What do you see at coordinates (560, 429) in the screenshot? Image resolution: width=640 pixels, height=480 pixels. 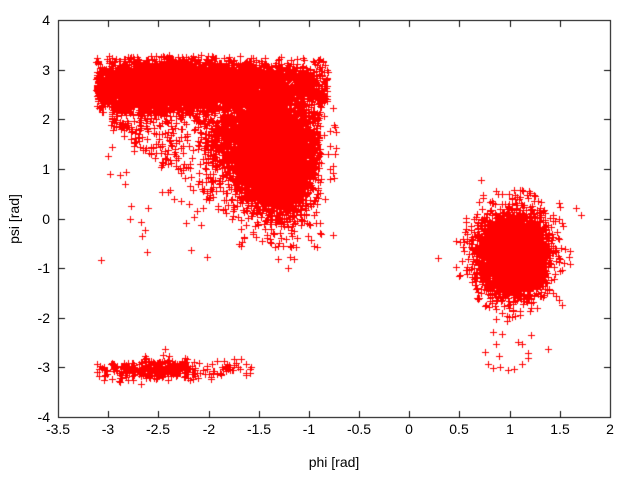 I see `x-tick-label: 1.5` at bounding box center [560, 429].